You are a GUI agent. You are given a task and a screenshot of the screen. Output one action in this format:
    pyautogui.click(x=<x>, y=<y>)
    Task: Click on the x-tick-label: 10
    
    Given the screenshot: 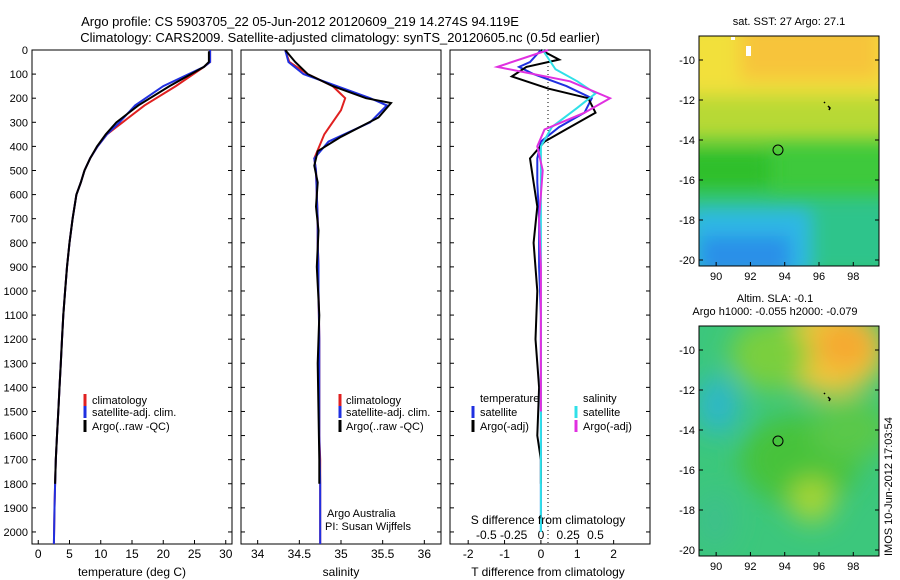 What is the action you would take?
    pyautogui.click(x=101, y=554)
    